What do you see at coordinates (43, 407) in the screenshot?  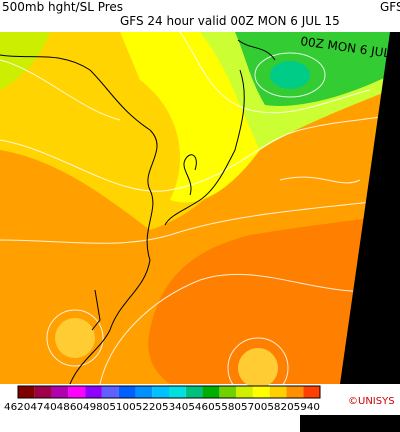 I see `colorbar-label: 4740` at bounding box center [43, 407].